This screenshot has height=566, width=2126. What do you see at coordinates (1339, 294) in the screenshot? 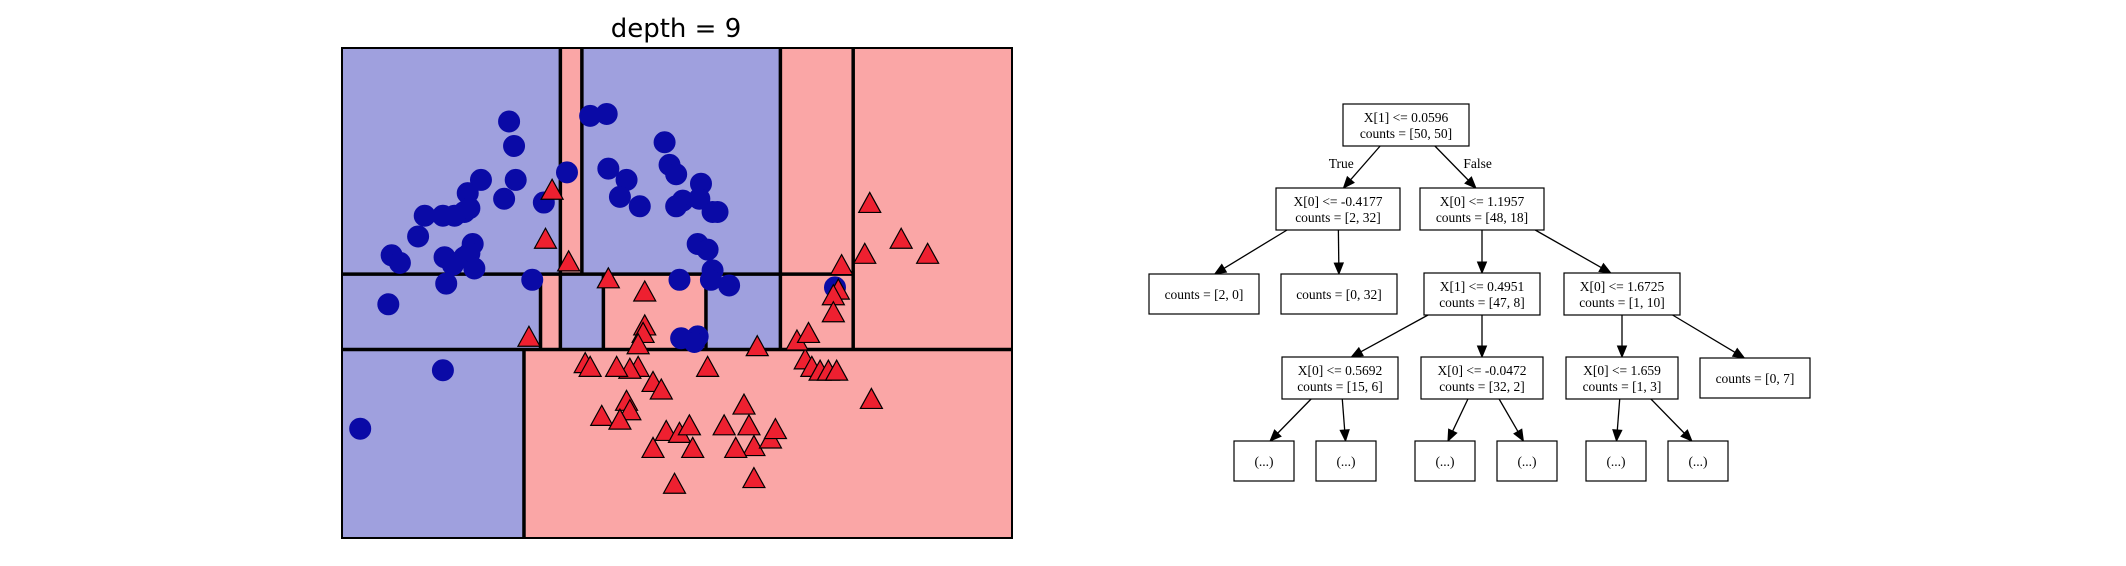
I see `tree-node-label: counts = [0, 32]` at bounding box center [1339, 294].